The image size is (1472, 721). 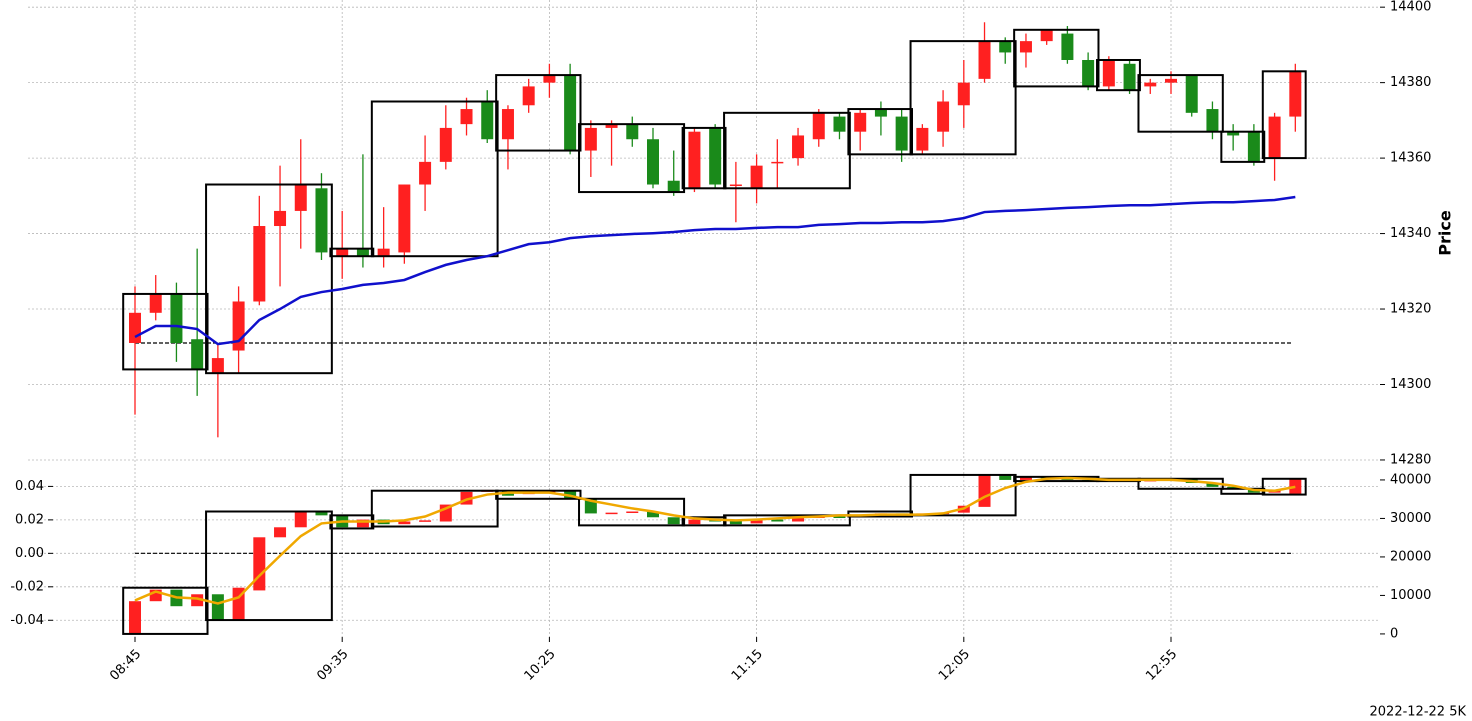 I want to click on y2-tick-label: 30000, so click(x=1410, y=518).